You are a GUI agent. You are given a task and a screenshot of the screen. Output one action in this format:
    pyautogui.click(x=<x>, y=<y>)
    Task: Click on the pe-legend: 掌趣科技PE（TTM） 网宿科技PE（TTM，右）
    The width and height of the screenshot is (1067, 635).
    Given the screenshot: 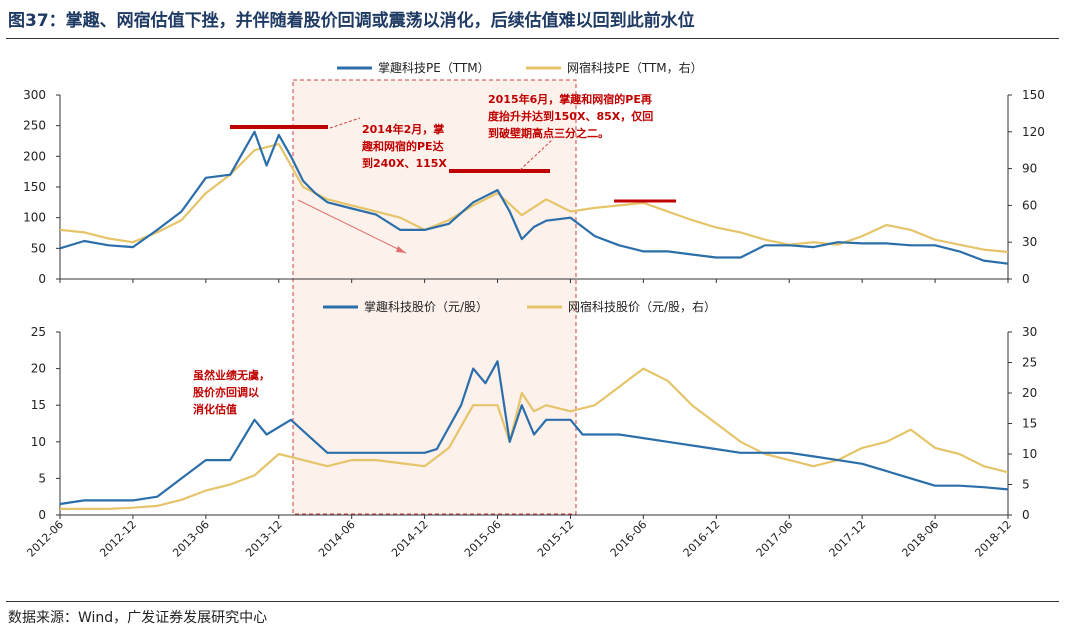 What is the action you would take?
    pyautogui.click(x=520, y=67)
    